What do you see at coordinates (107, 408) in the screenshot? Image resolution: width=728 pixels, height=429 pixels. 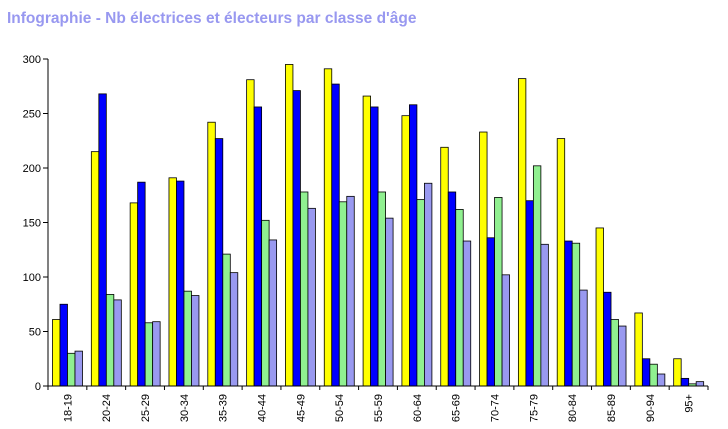 I see `x-tick-label: 20-24` at bounding box center [107, 408].